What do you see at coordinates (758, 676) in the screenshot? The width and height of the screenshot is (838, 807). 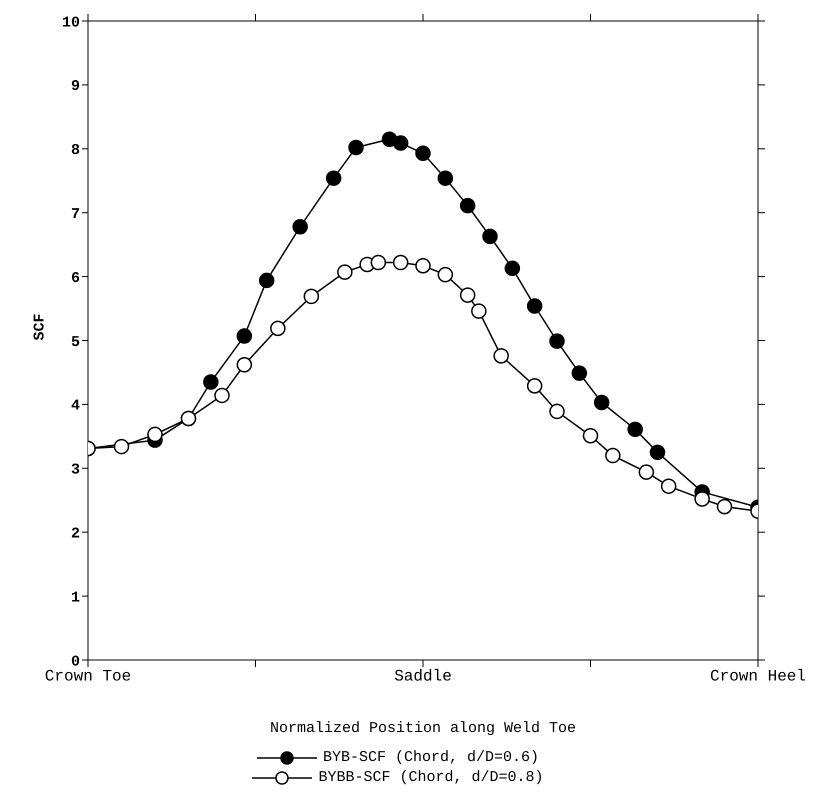 I see `x-tick-label: Crown Heel` at bounding box center [758, 676].